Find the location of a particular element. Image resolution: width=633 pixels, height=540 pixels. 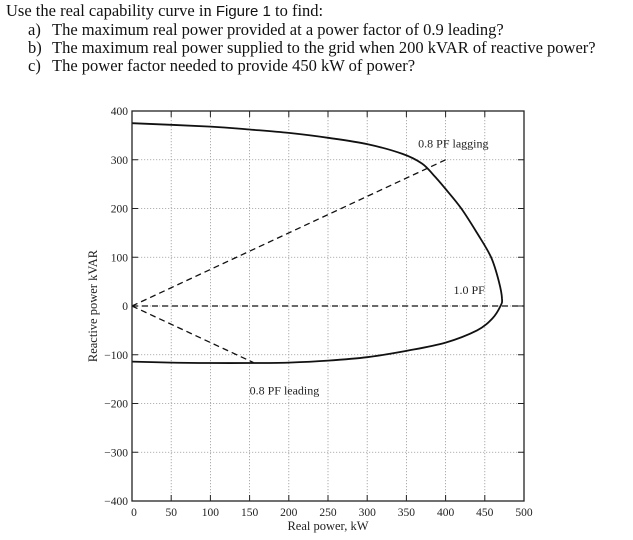

x-tick-label: 0 is located at coordinates (134, 513).